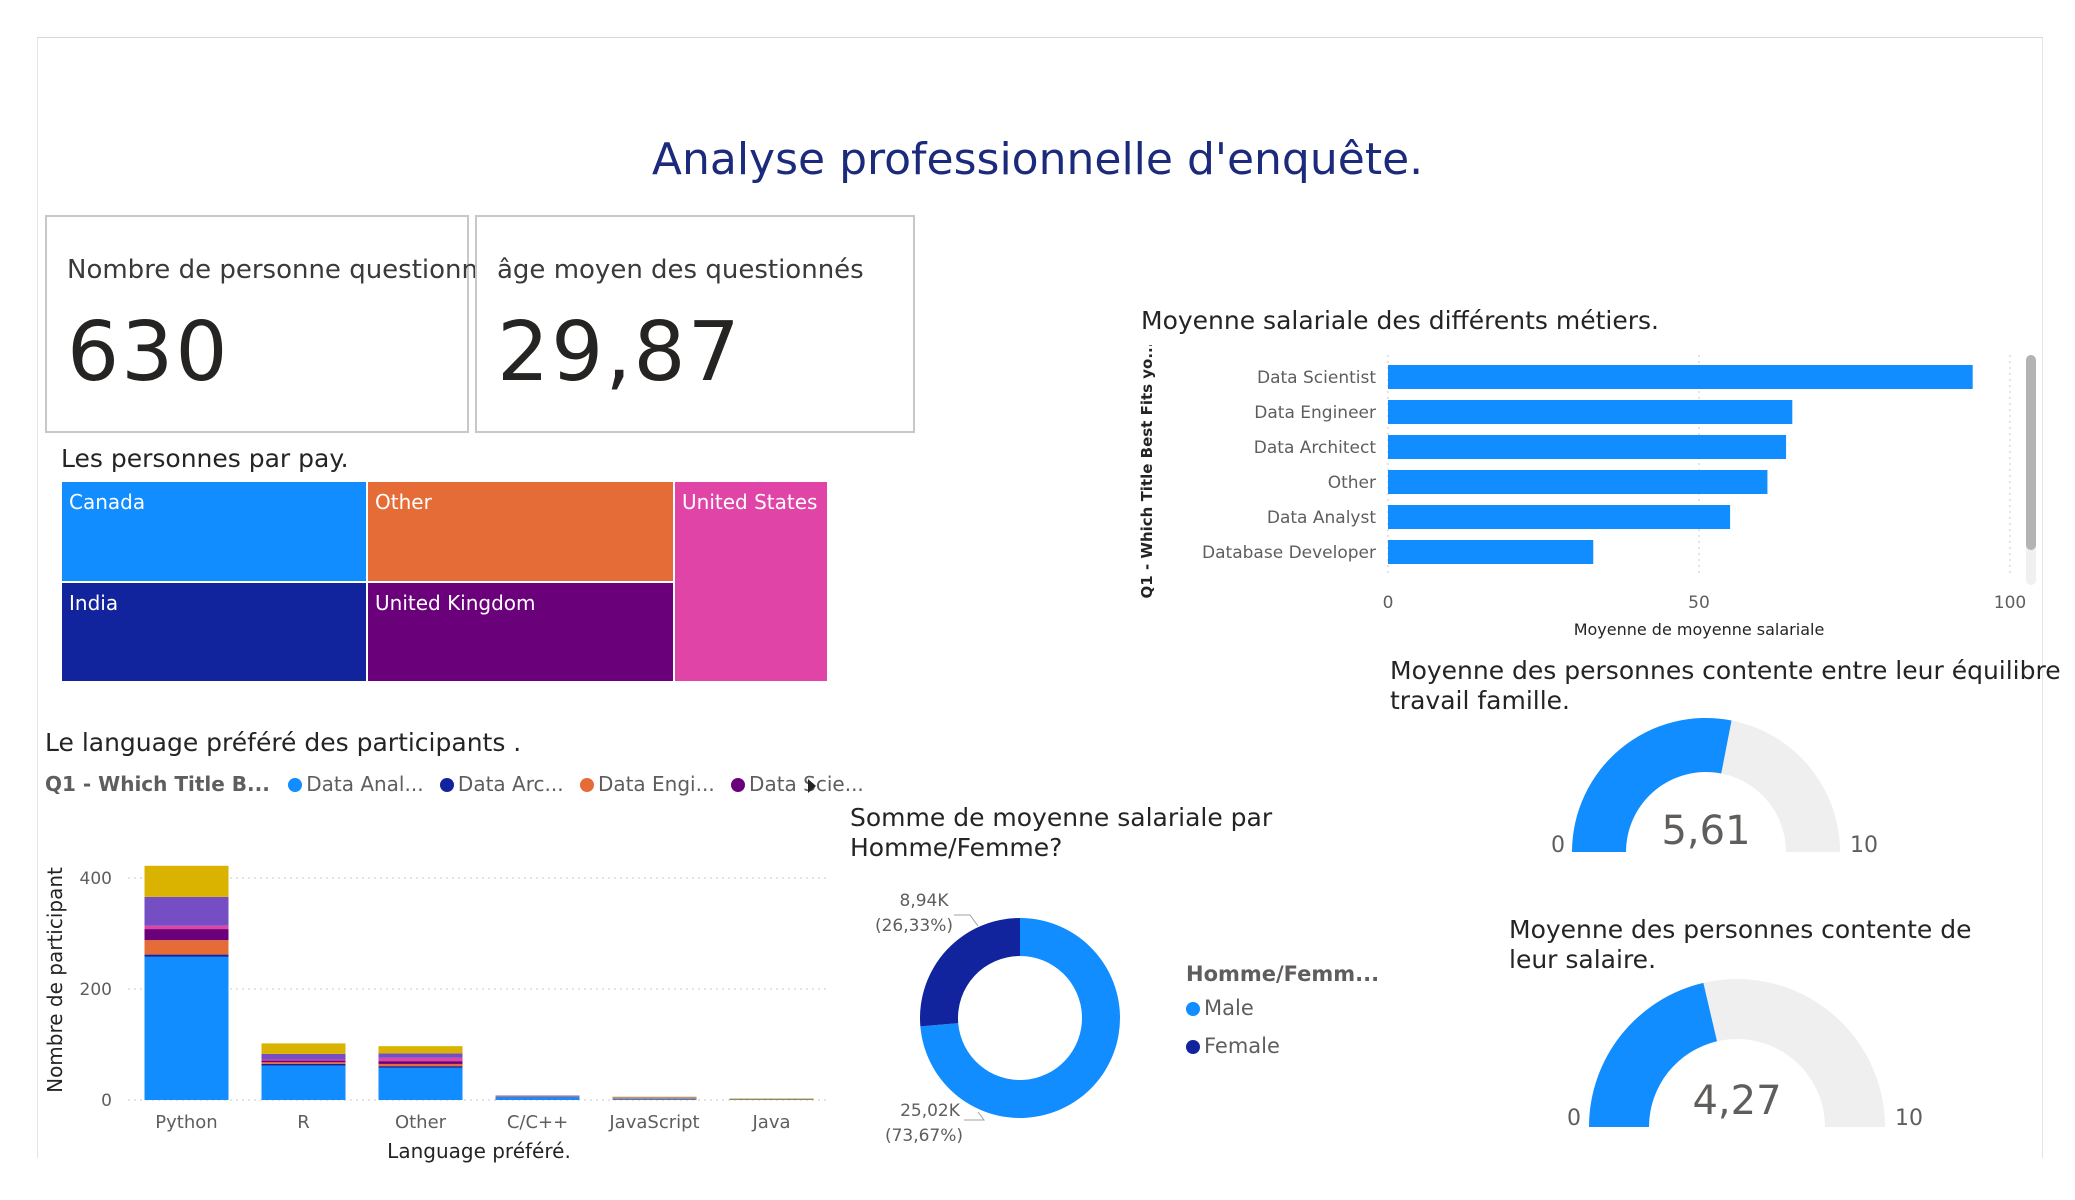 The height and width of the screenshot is (1200, 2075). What do you see at coordinates (303, 1122) in the screenshot?
I see `x-tick-label: R` at bounding box center [303, 1122].